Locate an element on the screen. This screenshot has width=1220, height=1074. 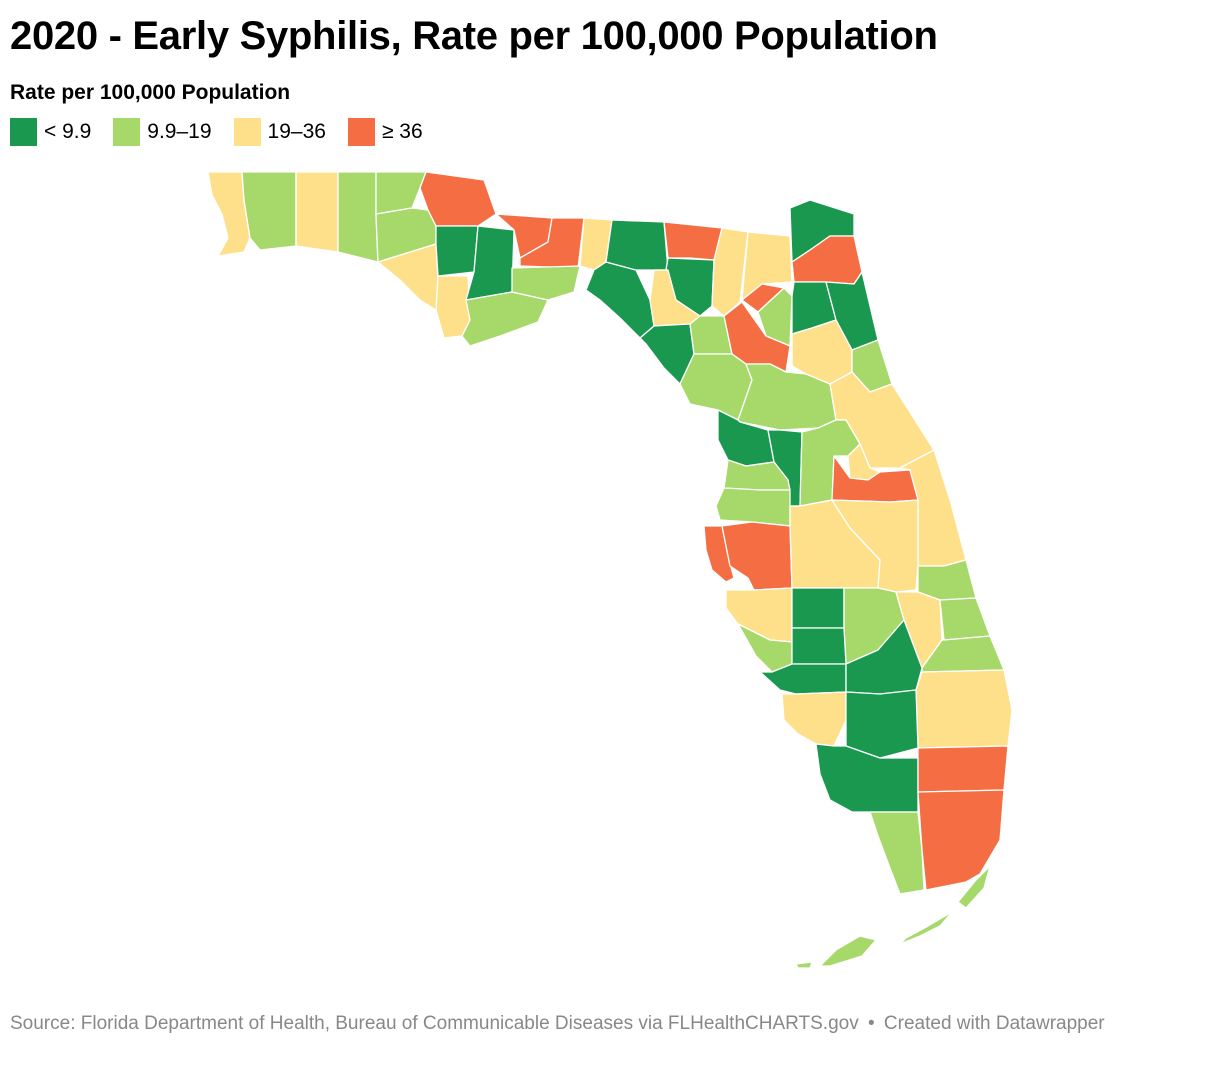
legend-item-mid-high: 19–36 is located at coordinates (279, 132).